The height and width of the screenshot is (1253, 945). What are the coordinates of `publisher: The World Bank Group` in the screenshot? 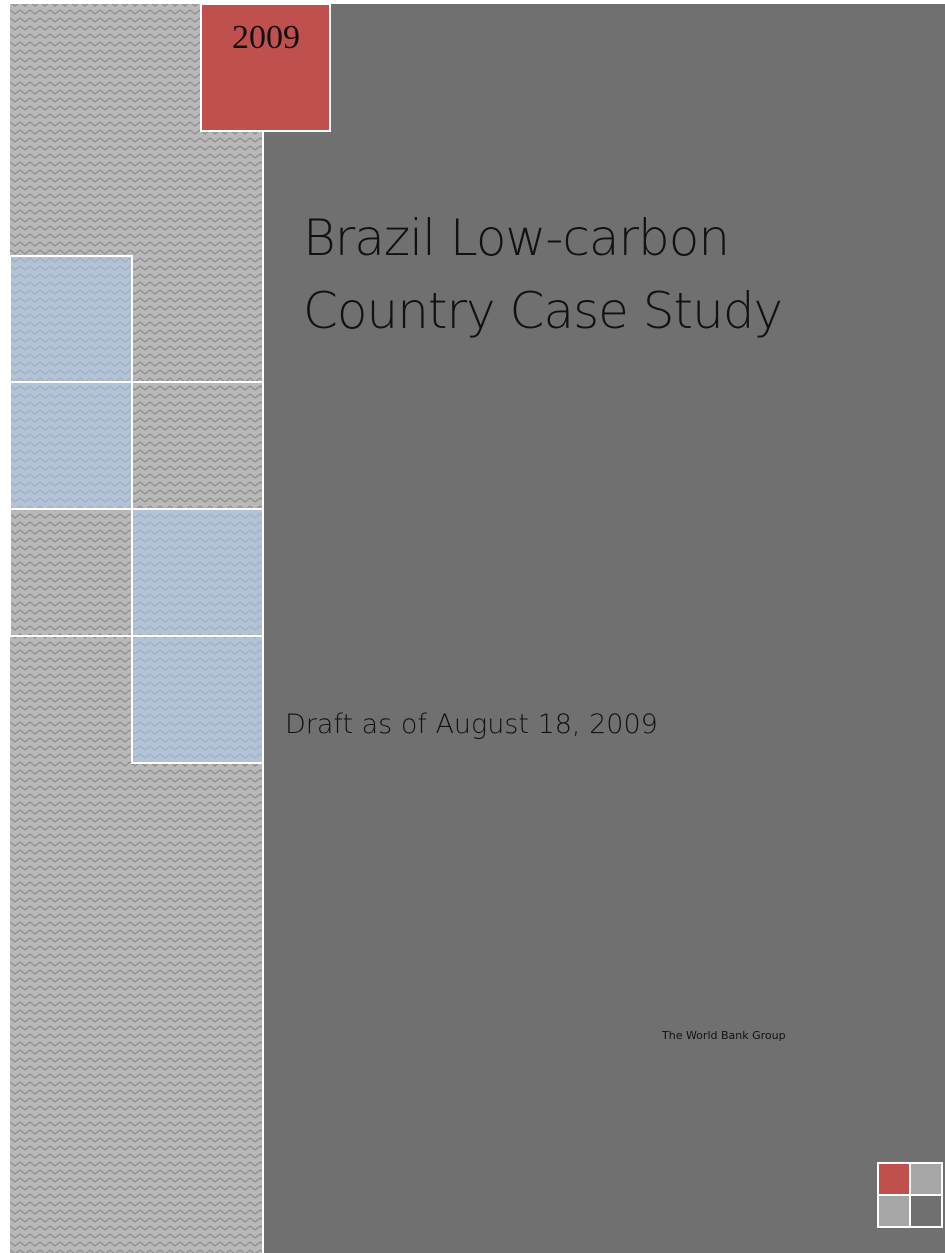 It's located at (723, 1035).